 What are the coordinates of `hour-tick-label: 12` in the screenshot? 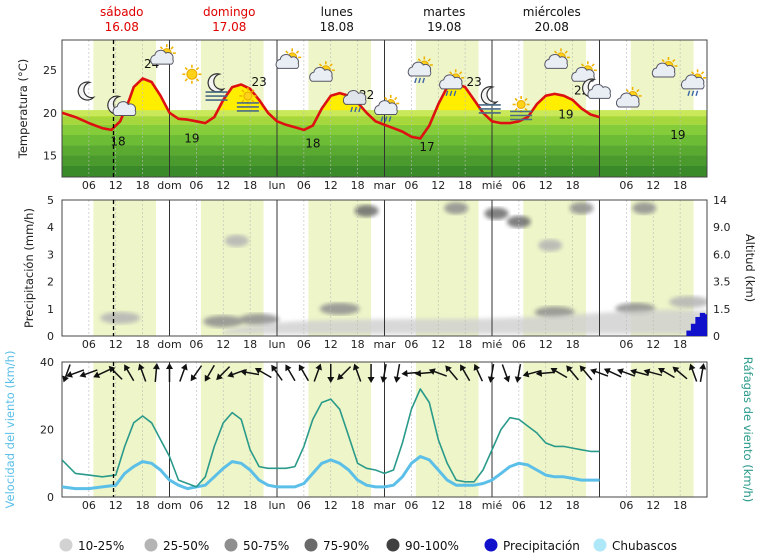 It's located at (653, 185).